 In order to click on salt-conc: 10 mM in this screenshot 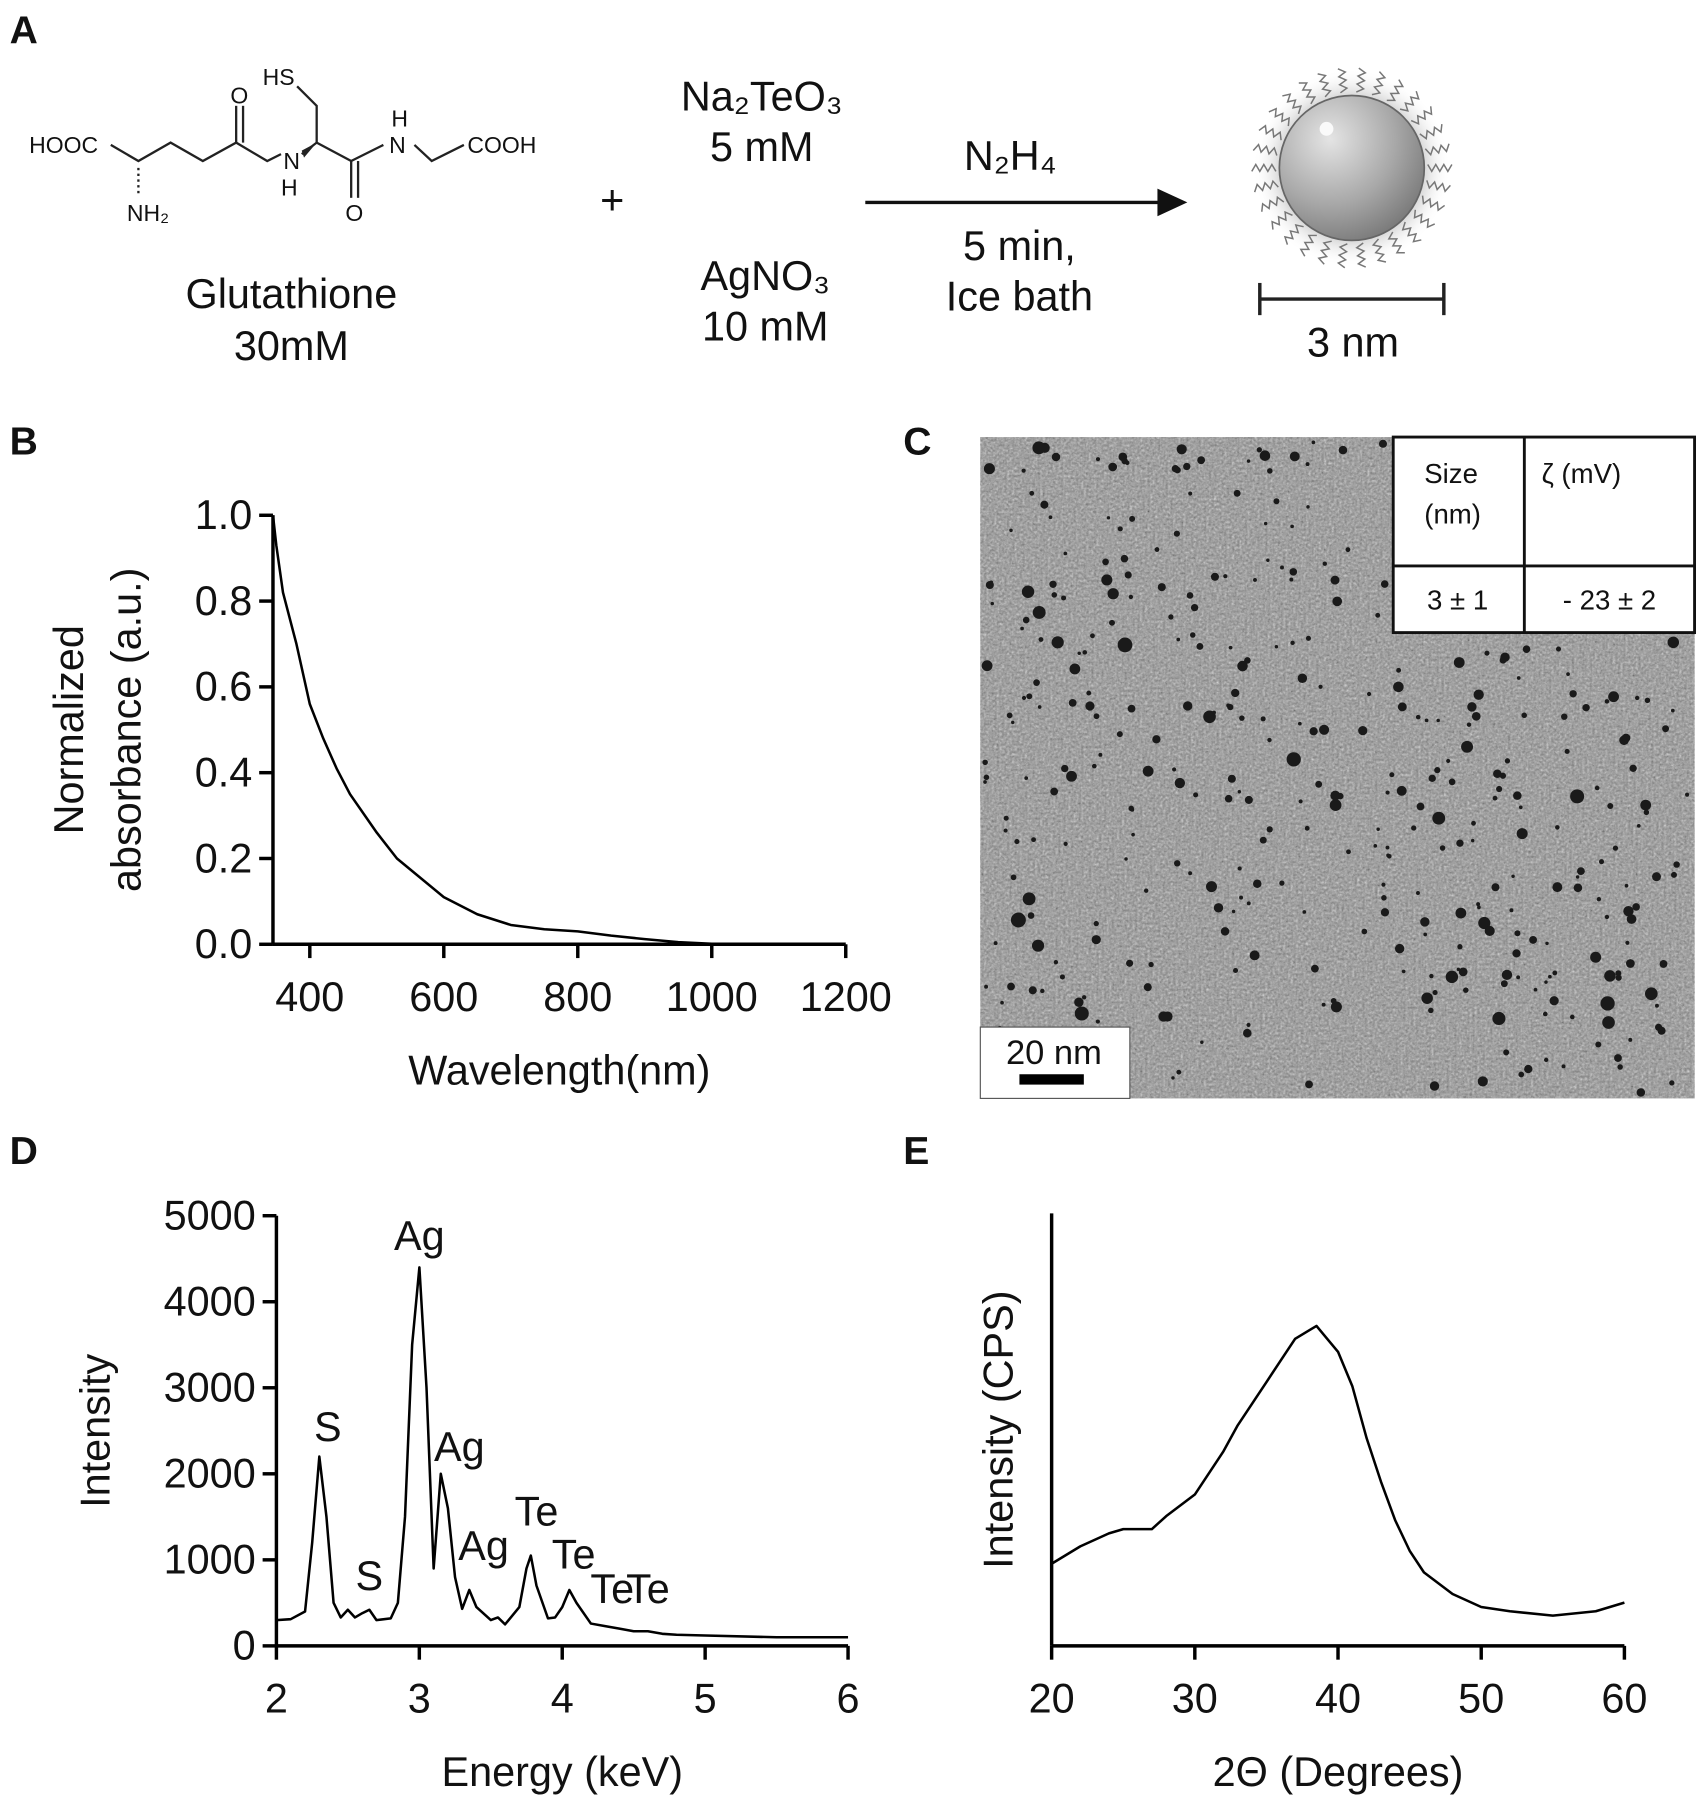, I will do `click(765, 326)`.